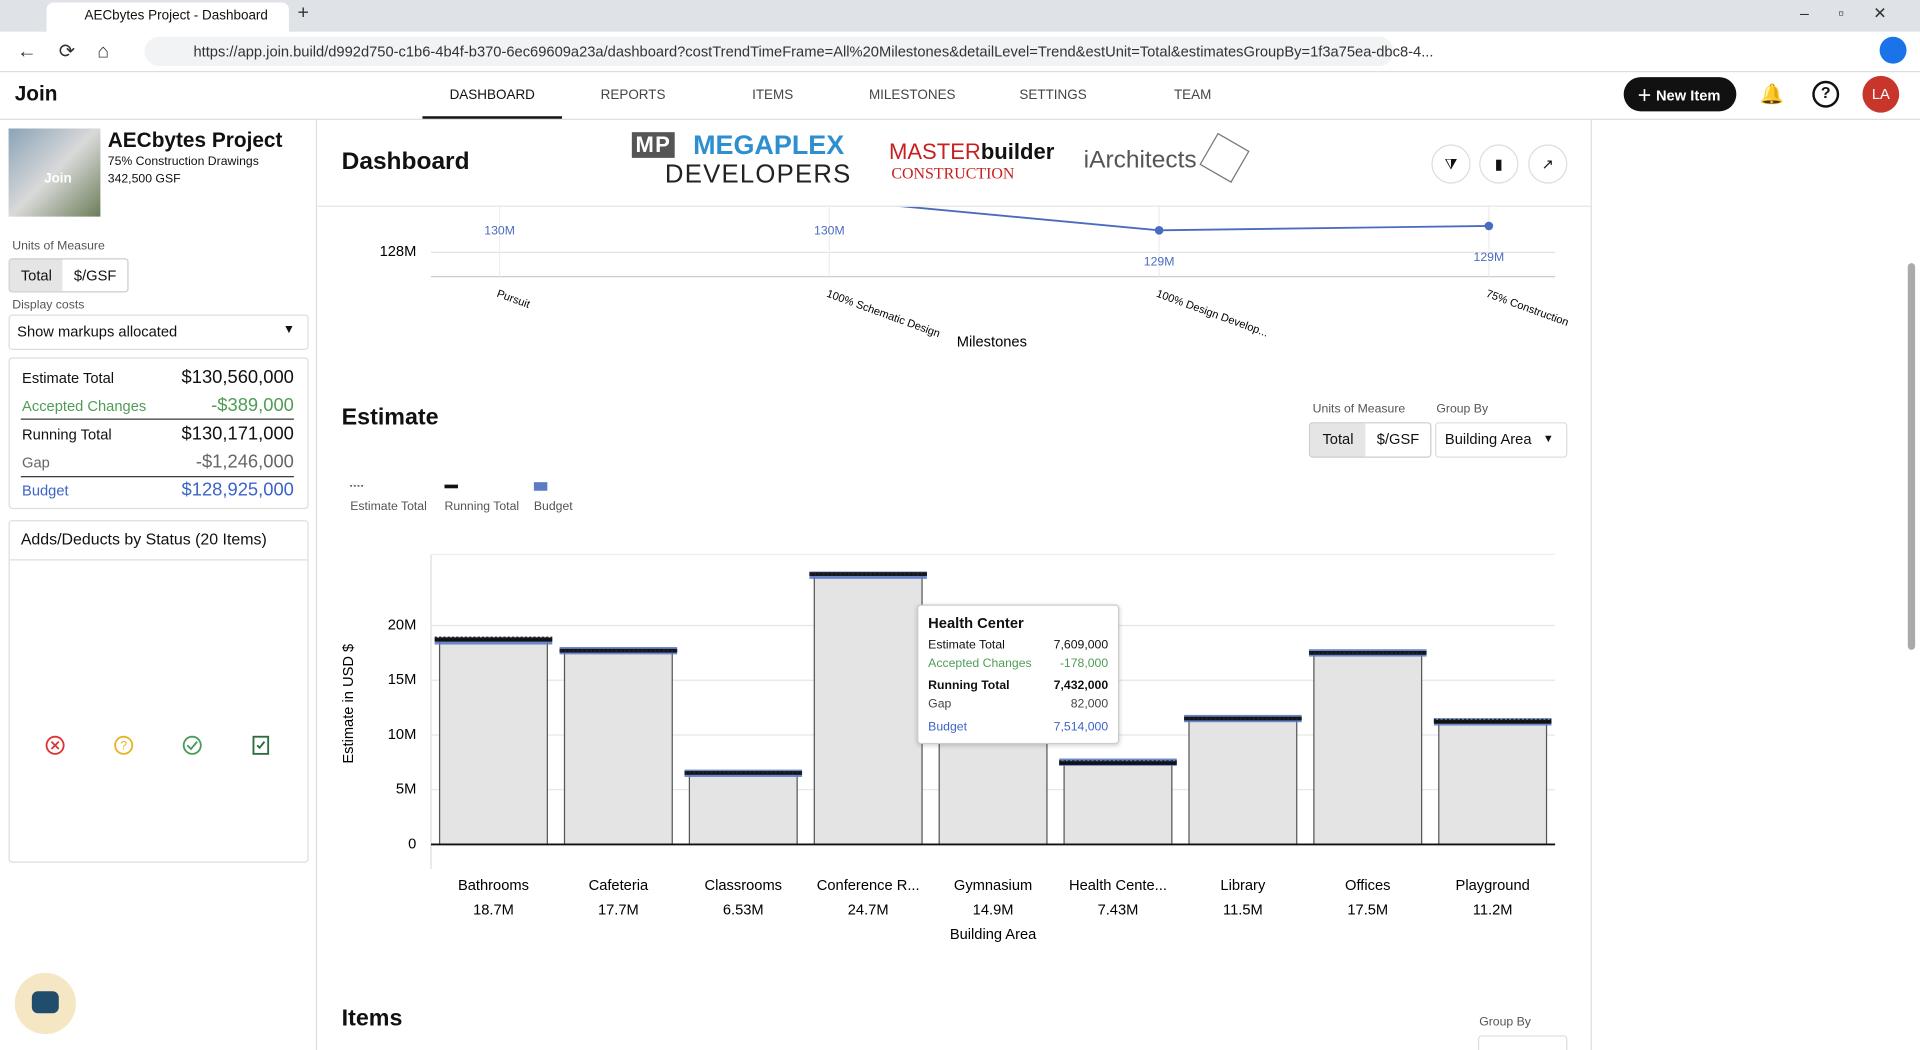 This screenshot has height=1050, width=1920. What do you see at coordinates (1053, 95) in the screenshot?
I see `nav-tab: SETTINGS` at bounding box center [1053, 95].